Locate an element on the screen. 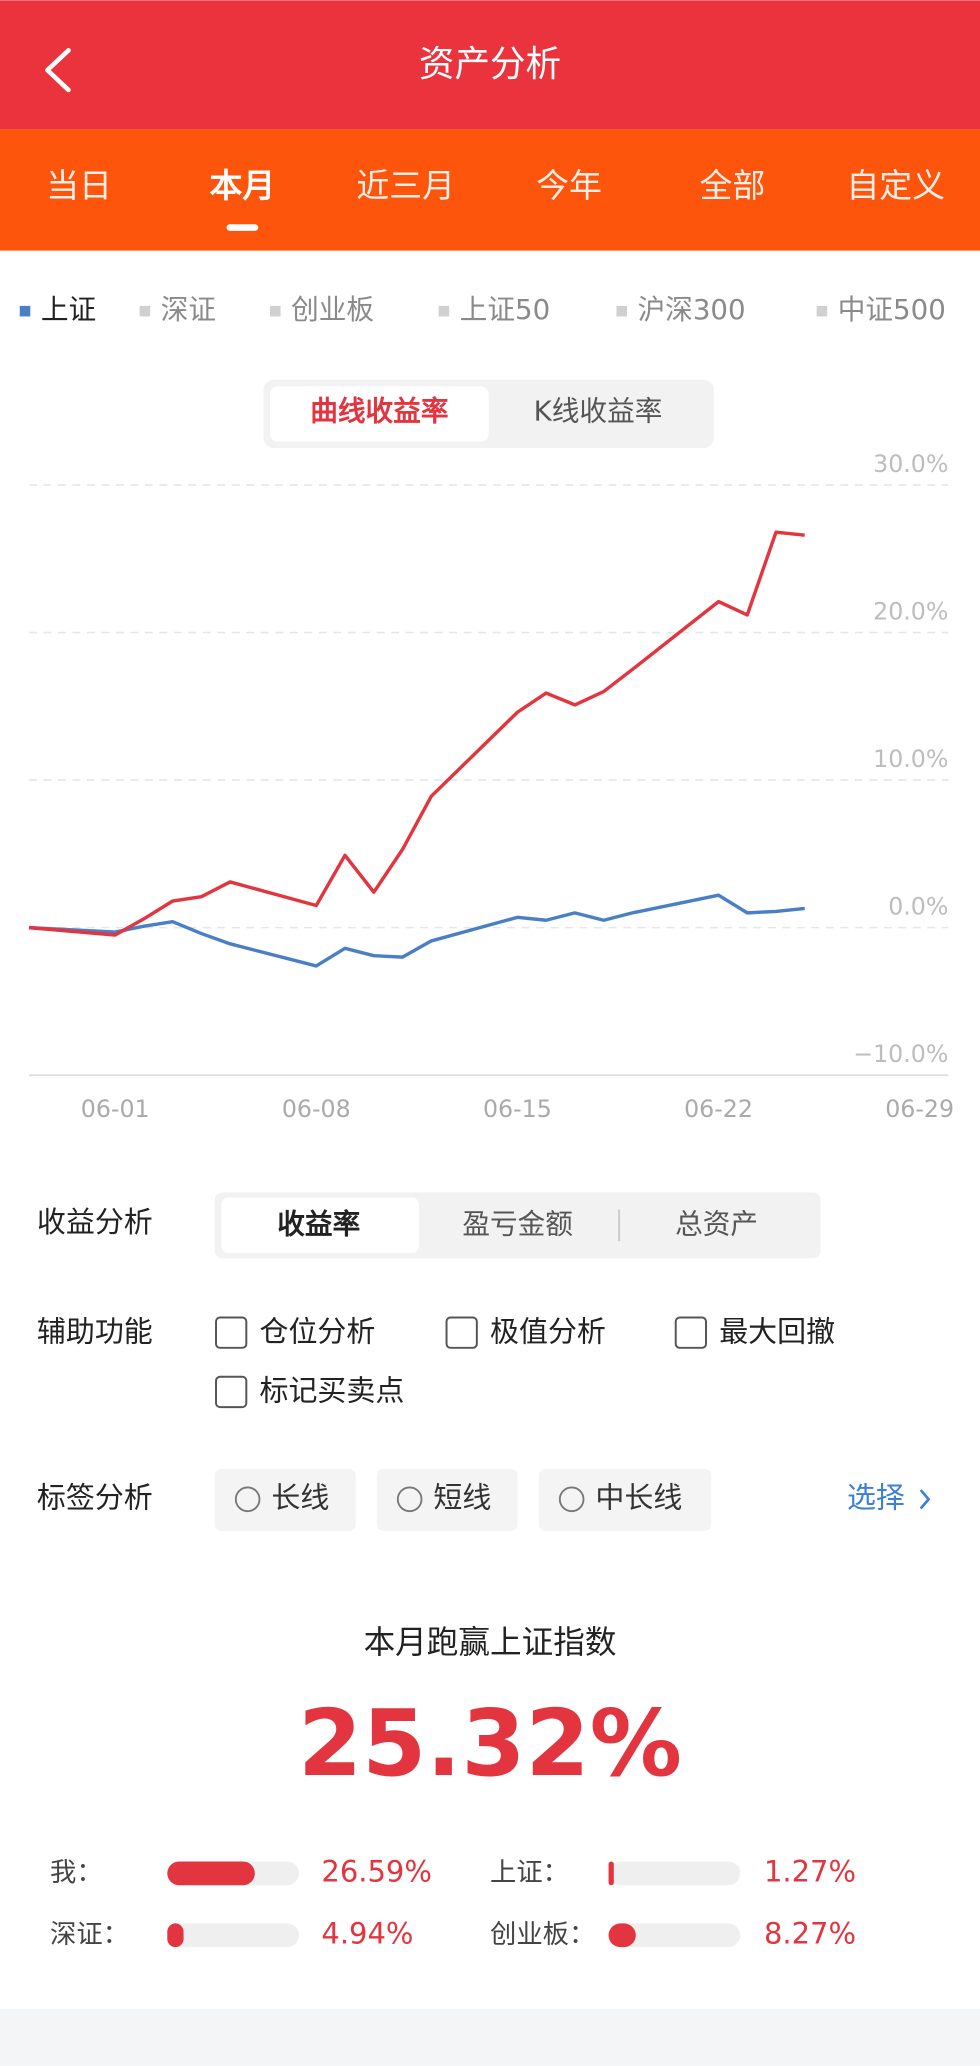 This screenshot has height=2066, width=980. compare-name: 我： is located at coordinates (76, 1873).